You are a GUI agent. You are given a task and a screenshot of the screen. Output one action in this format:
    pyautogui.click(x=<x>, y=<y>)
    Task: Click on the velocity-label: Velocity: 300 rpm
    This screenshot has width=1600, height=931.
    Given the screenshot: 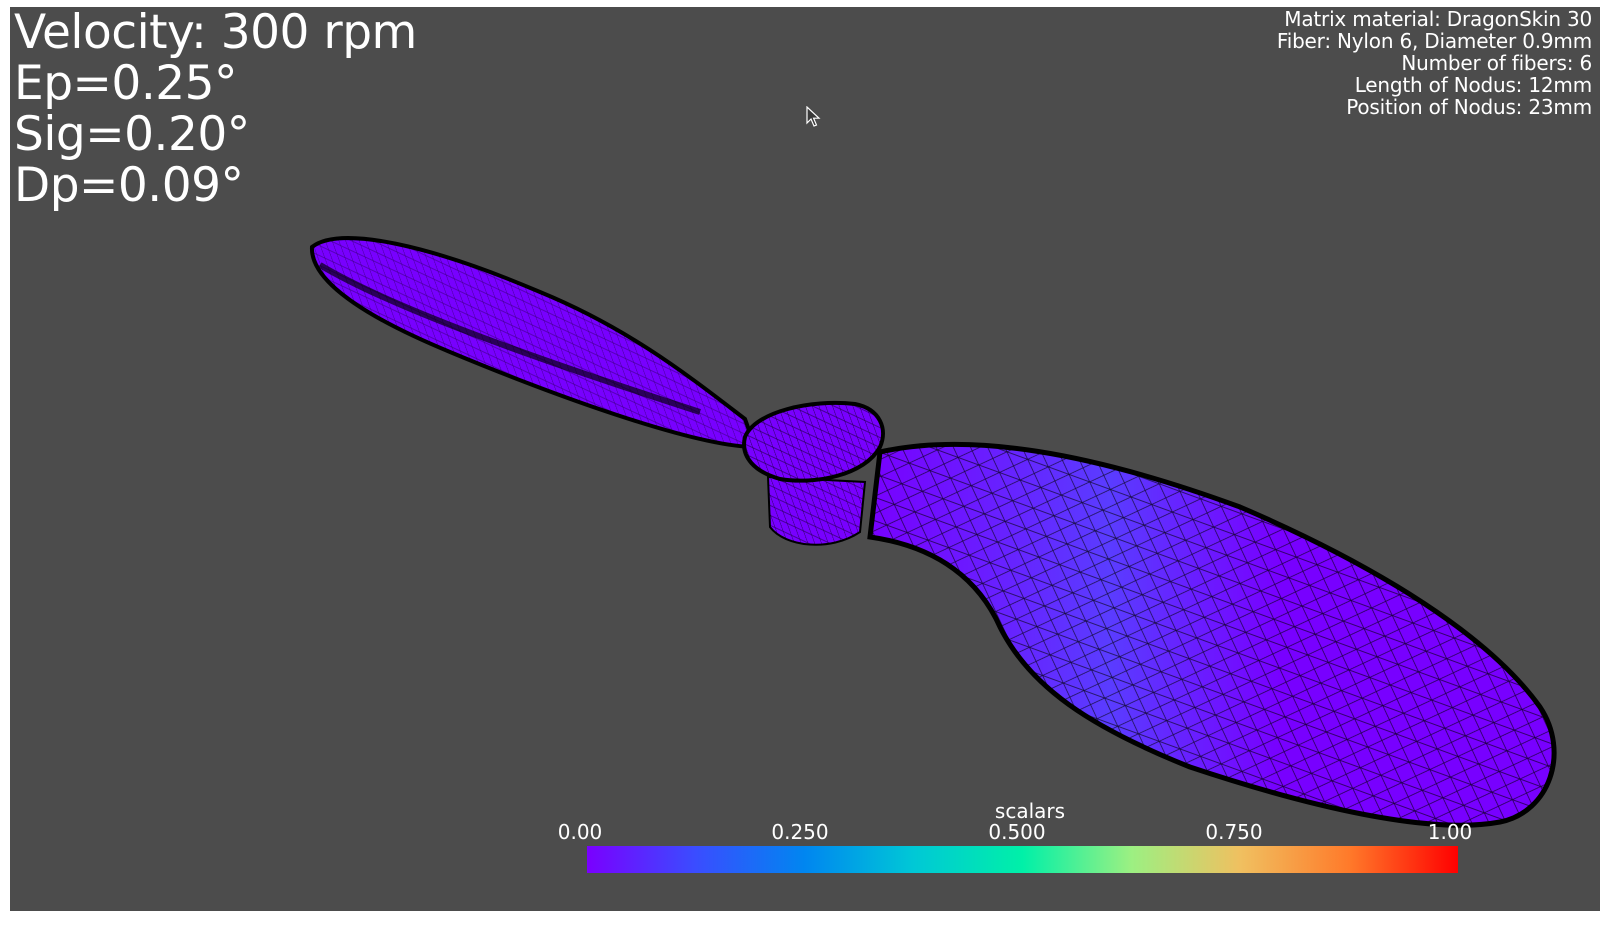 What is the action you would take?
    pyautogui.click(x=215, y=33)
    